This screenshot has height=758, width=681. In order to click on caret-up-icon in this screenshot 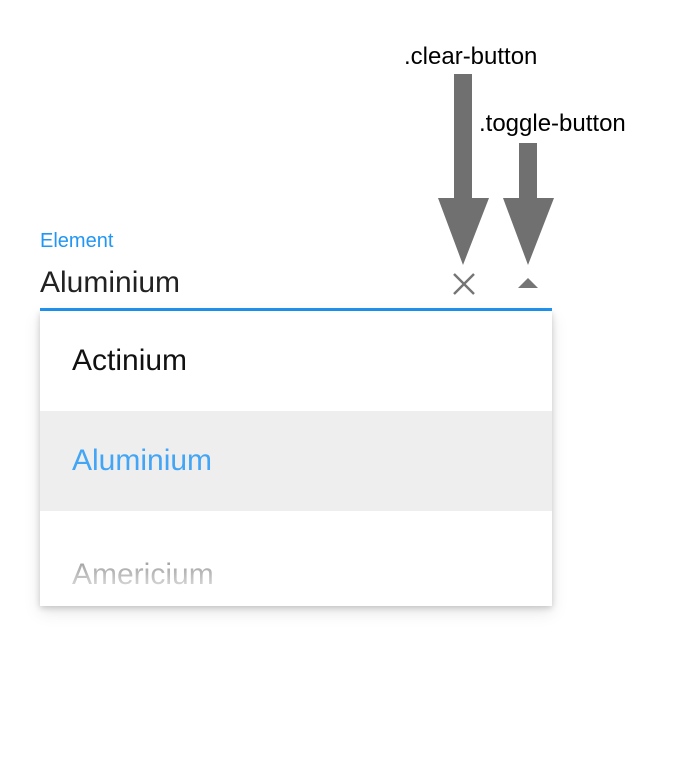, I will do `click(528, 283)`.